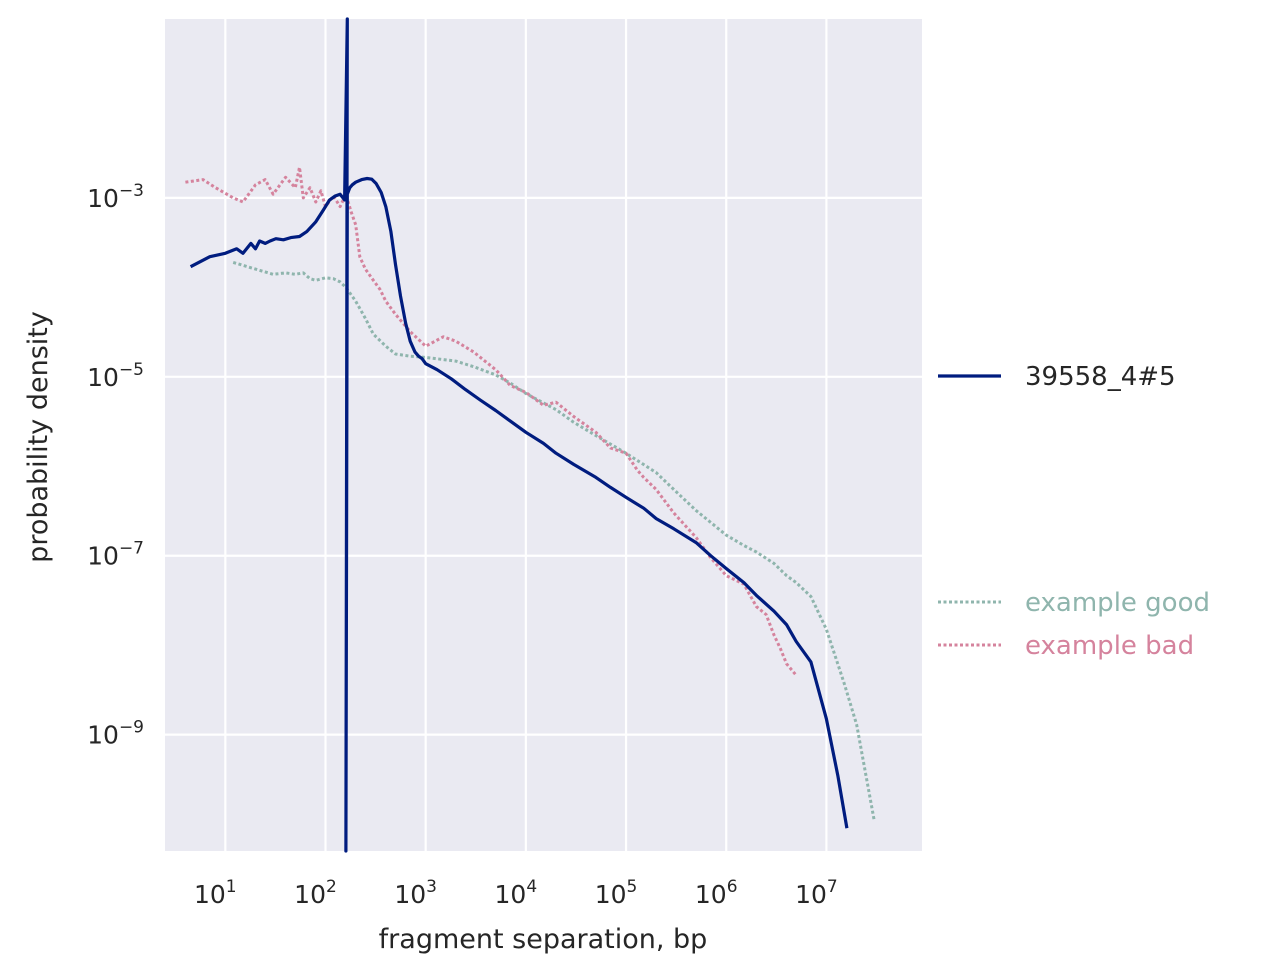 This screenshot has width=1269, height=976. What do you see at coordinates (38, 437) in the screenshot?
I see `y-axis-label: probability density` at bounding box center [38, 437].